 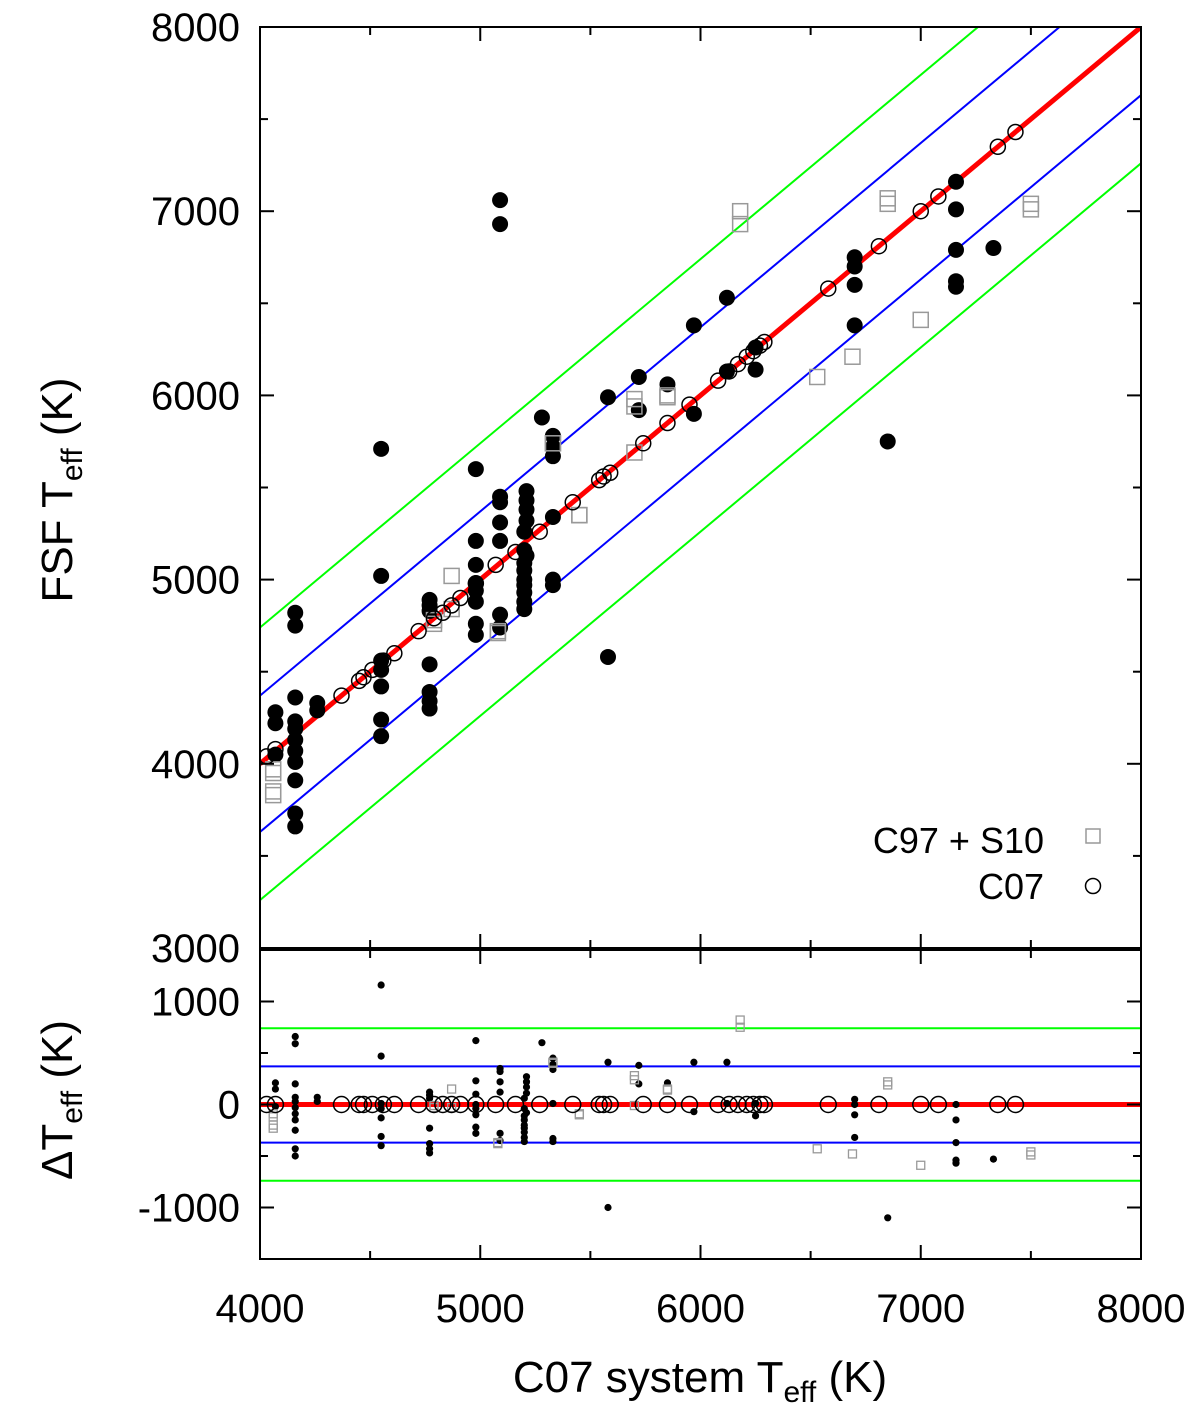 I want to click on legend-label-c97-s10: C97 + S10, so click(x=958, y=840).